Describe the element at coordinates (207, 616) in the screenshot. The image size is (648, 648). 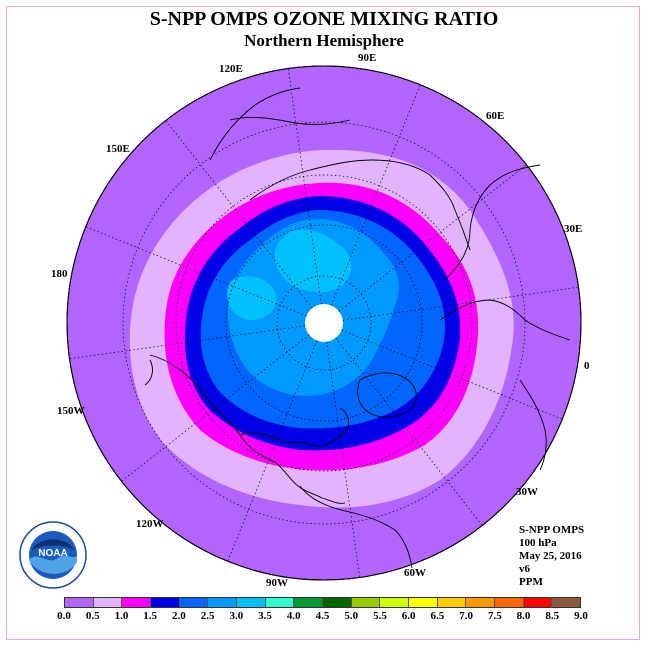
I see `colorbar-tick-label: 2.5` at that location.